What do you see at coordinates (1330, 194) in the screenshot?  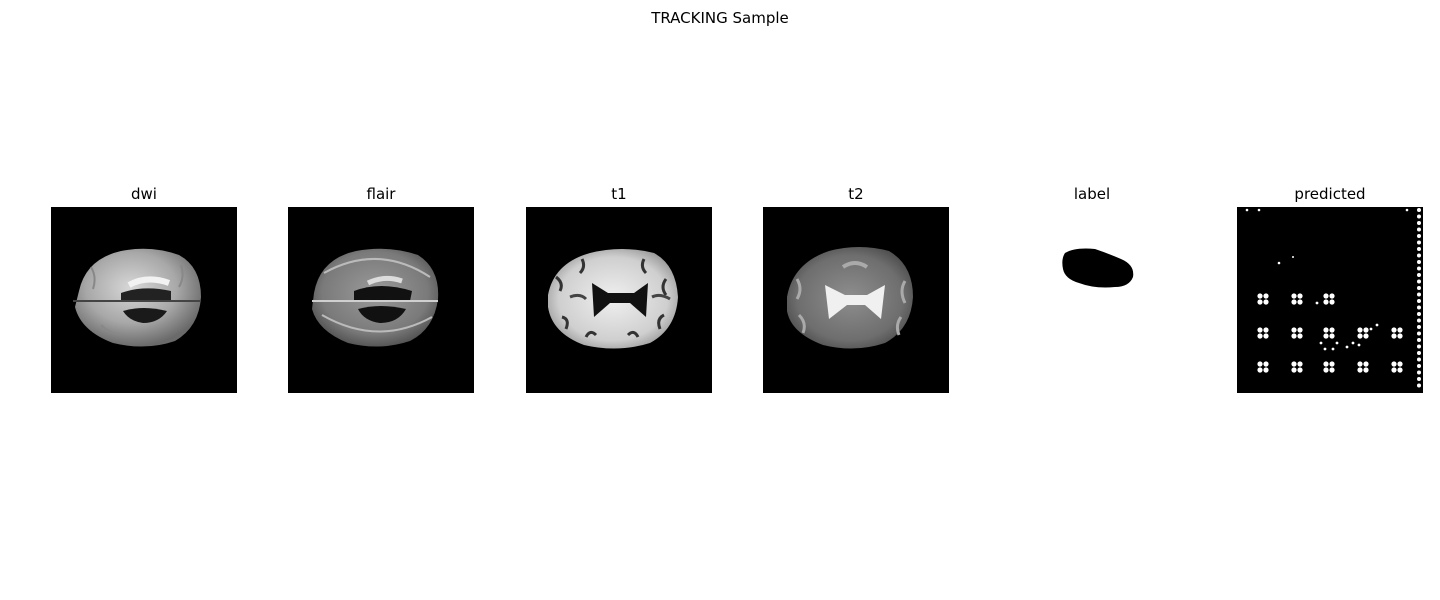 I see `panel-title-predicted: predicted` at bounding box center [1330, 194].